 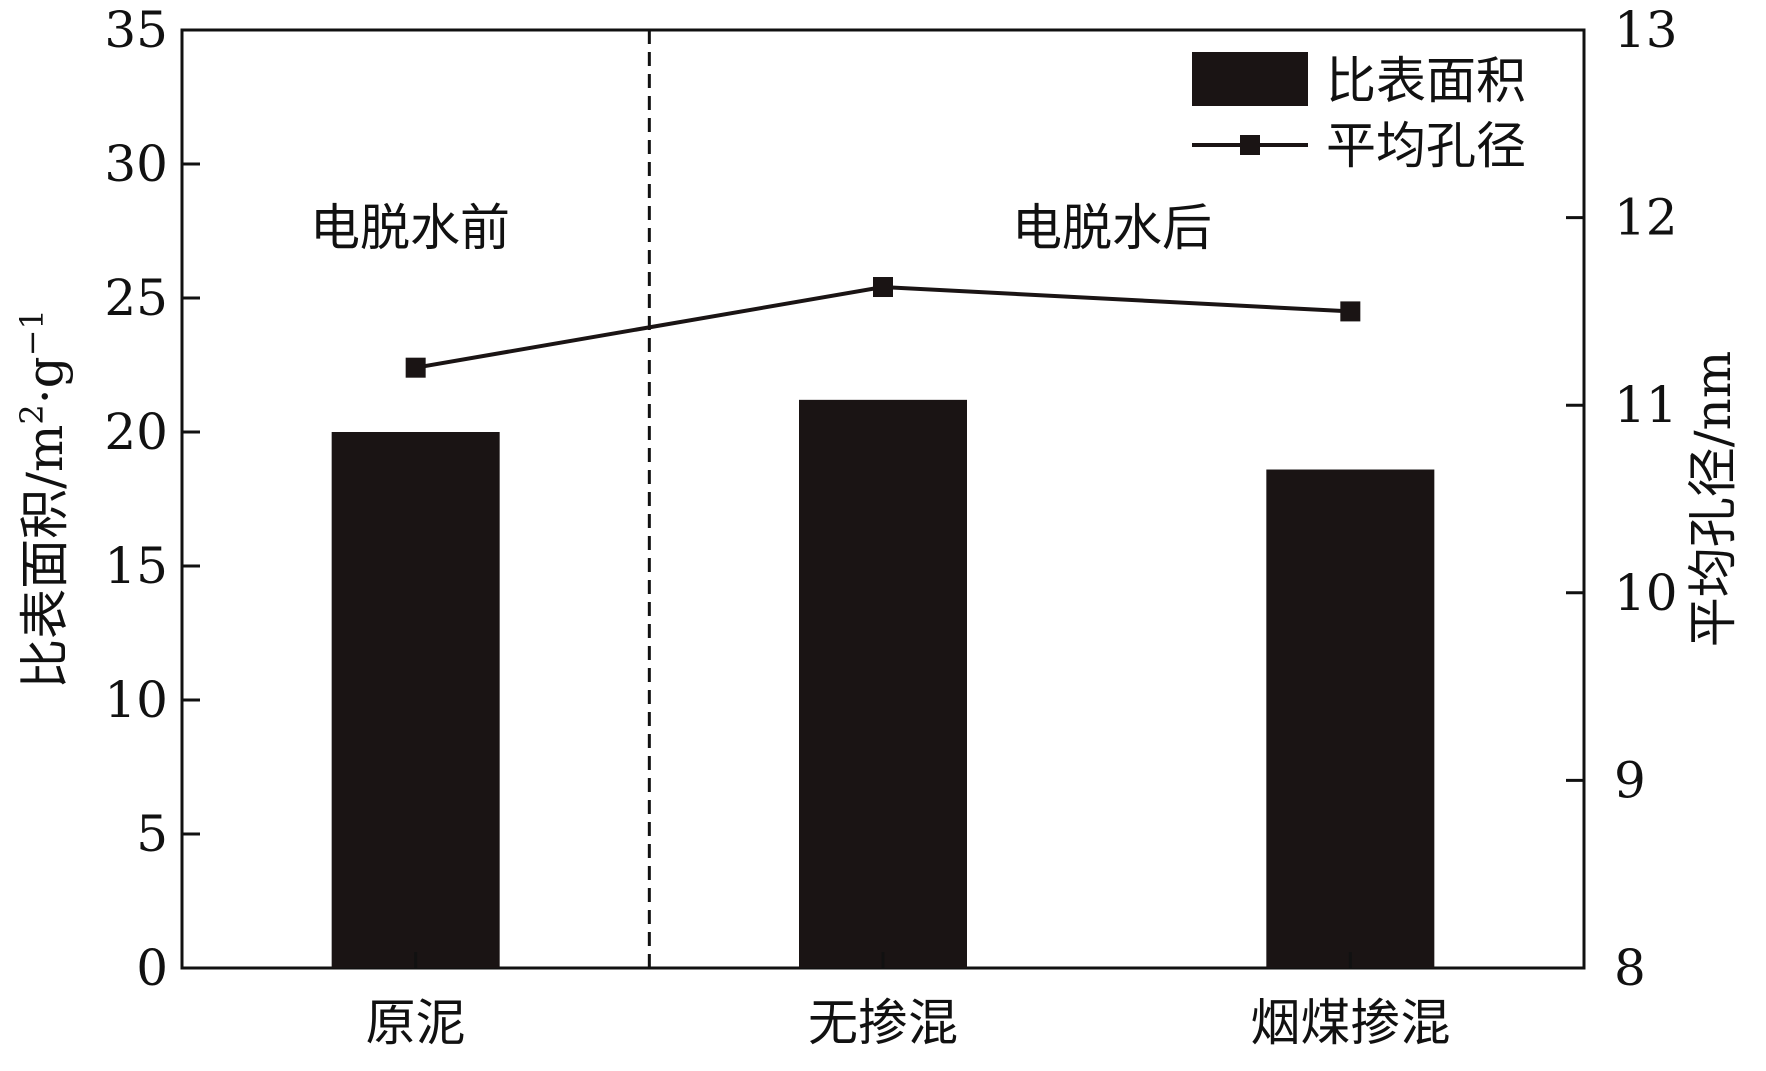 I want to click on left-tick-label-0: 0, so click(x=152, y=968).